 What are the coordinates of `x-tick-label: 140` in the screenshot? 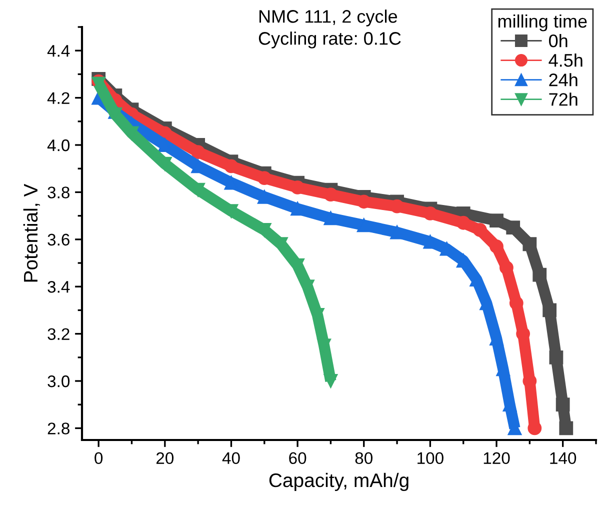 It's located at (563, 458).